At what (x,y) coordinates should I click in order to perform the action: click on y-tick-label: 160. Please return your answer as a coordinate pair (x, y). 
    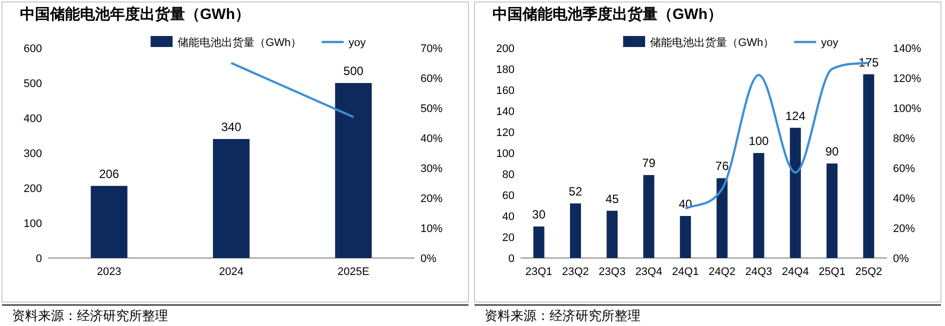
    Looking at the image, I should click on (505, 91).